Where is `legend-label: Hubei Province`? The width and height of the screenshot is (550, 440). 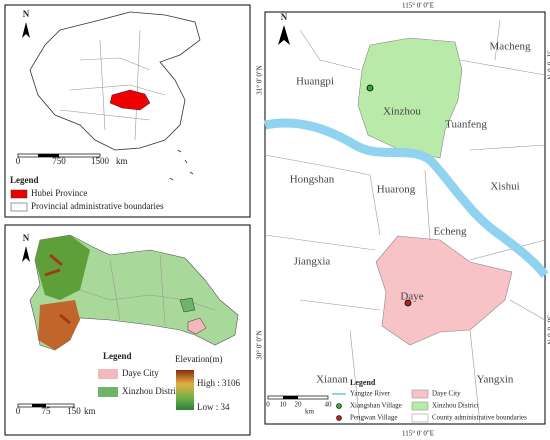 legend-label: Hubei Province is located at coordinates (59, 193).